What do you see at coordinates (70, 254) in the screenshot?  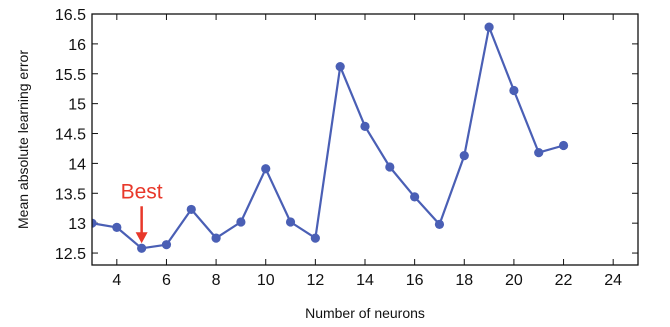 I see `y-tick-label: 12.5` at bounding box center [70, 254].